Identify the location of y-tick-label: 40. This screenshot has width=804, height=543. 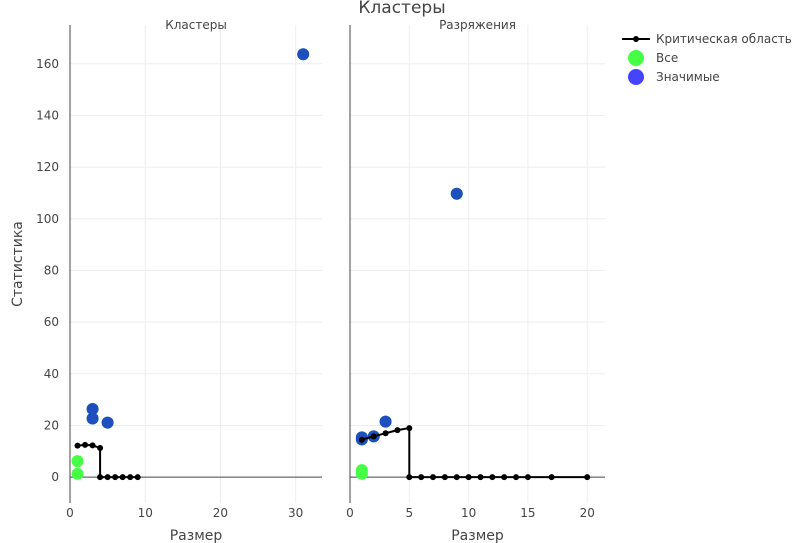
(51, 374).